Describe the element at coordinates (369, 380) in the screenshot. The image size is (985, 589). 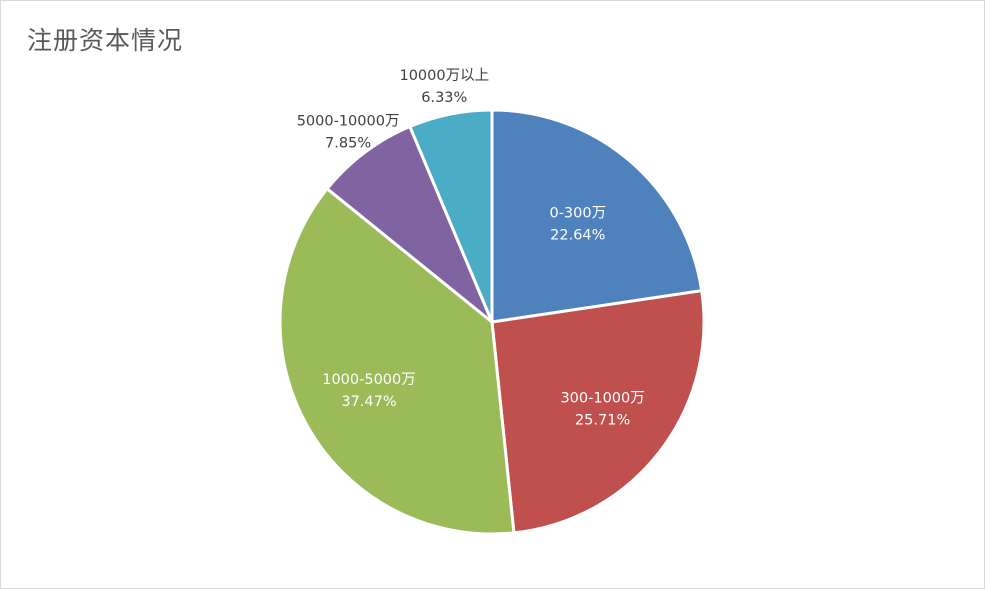
I see `slice-name-label: 1000-5000万` at that location.